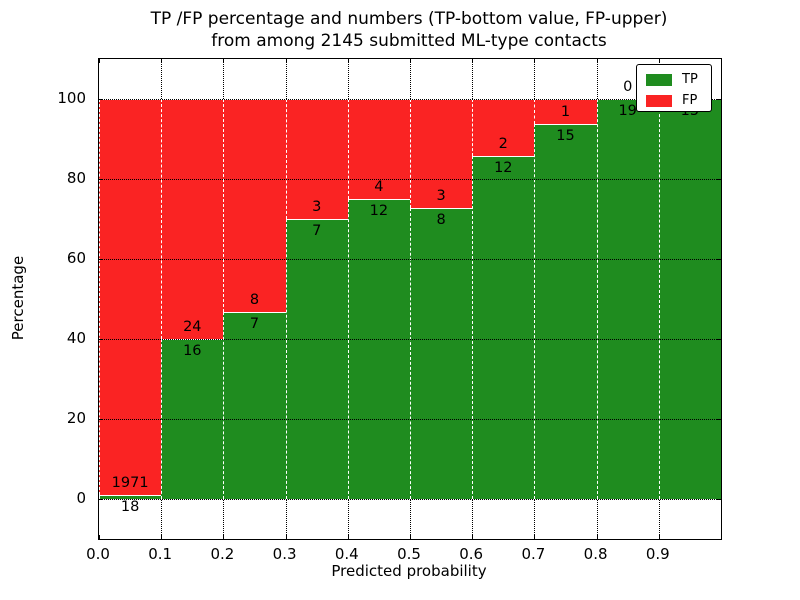 This screenshot has height=600, width=800. I want to click on legend-swatch-fp, so click(659, 101).